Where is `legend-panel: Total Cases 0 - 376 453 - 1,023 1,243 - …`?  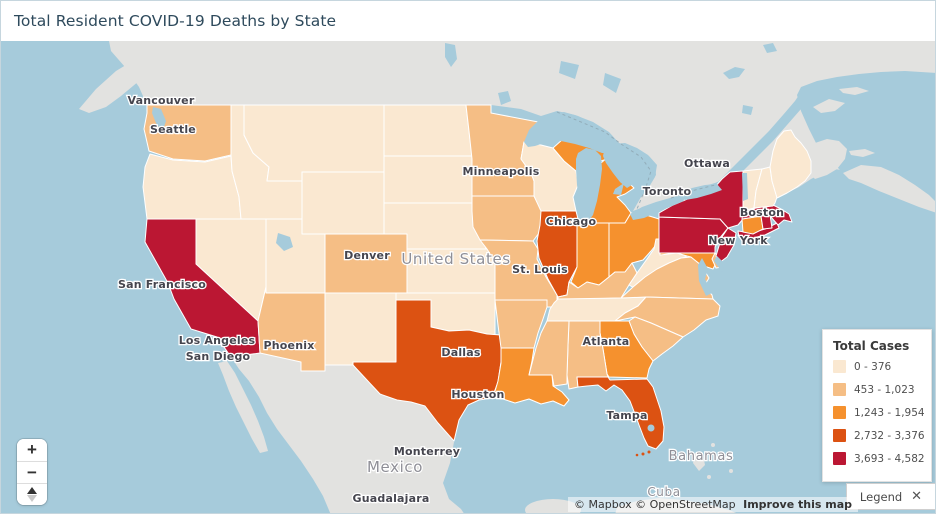 legend-panel: Total Cases 0 - 376 453 - 1,023 1,243 - … is located at coordinates (877, 405).